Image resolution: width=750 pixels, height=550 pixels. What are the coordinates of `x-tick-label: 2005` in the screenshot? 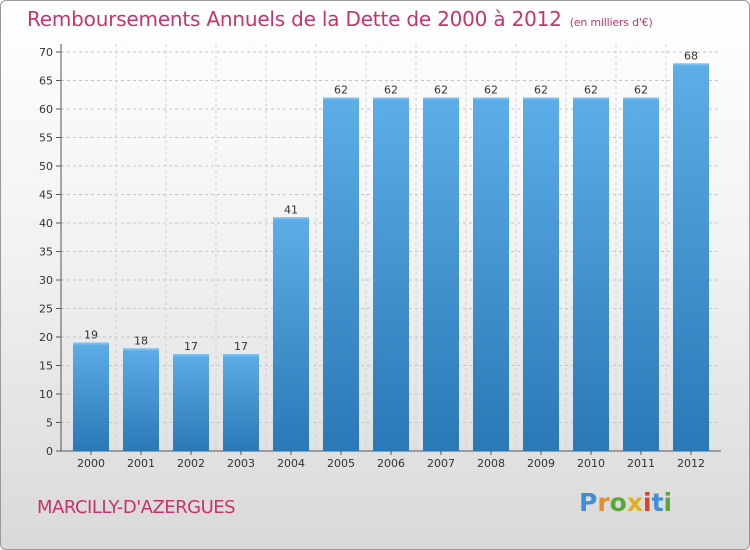 It's located at (341, 463).